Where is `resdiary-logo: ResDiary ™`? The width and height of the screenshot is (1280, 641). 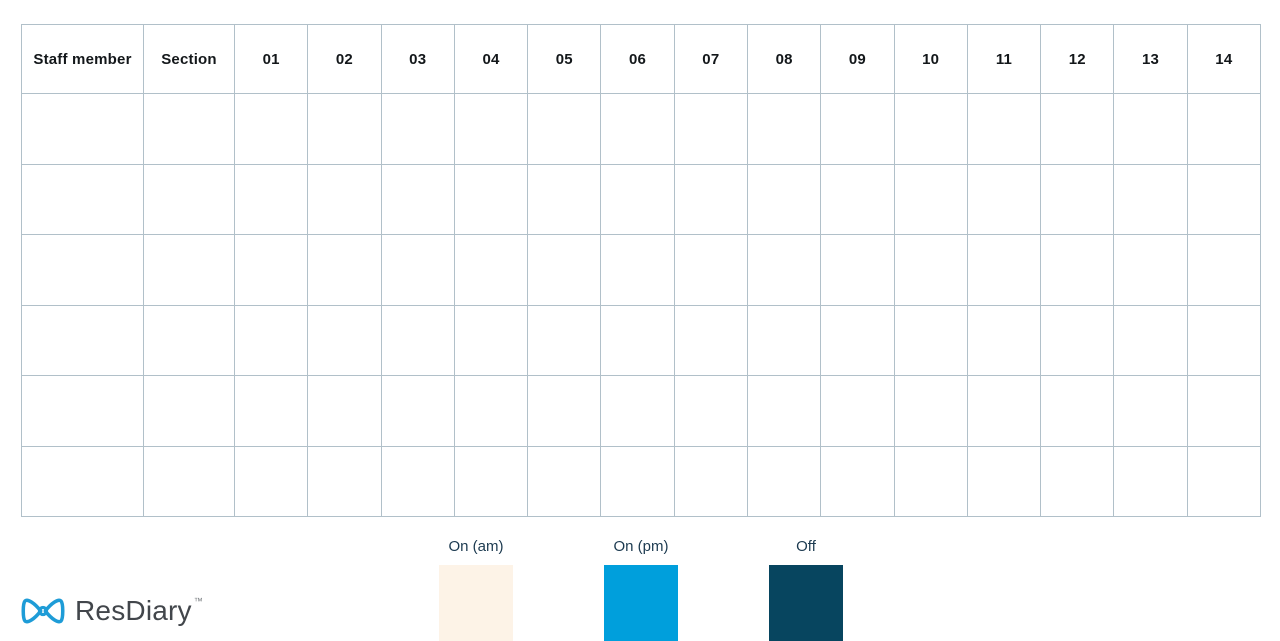
resdiary-logo: ResDiary ™ is located at coordinates (111, 611).